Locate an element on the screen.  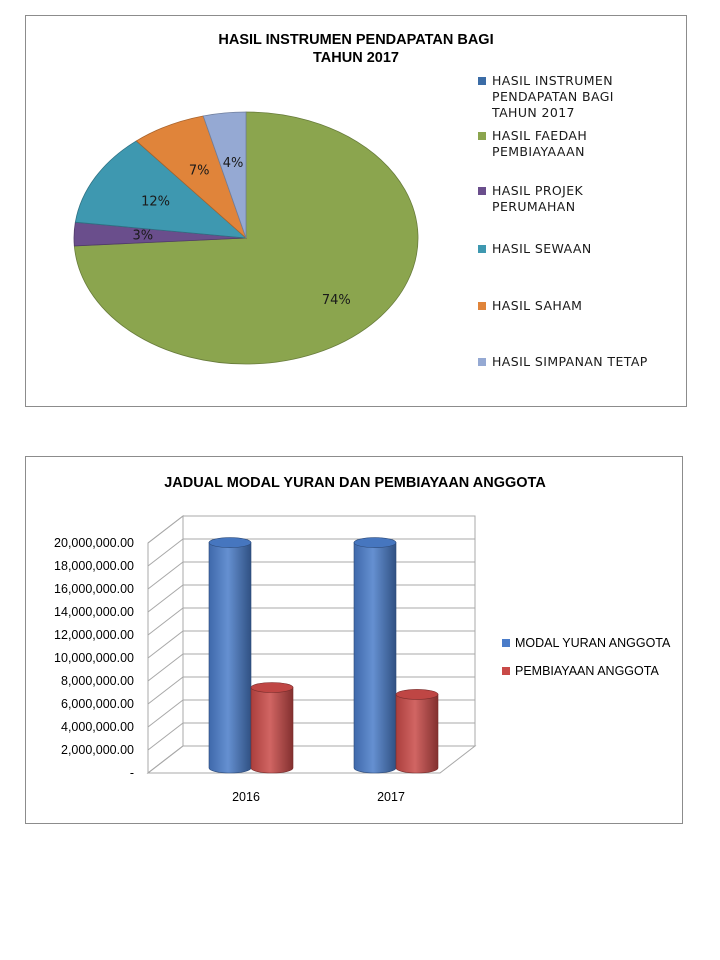
y-tick-label: 2,000,000.00 is located at coordinates (97, 750).